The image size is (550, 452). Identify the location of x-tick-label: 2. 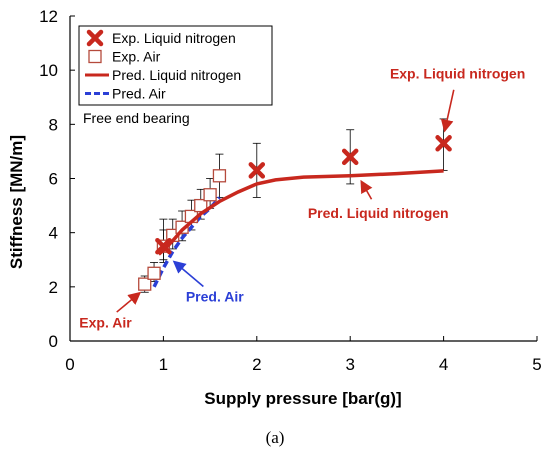
(256, 364).